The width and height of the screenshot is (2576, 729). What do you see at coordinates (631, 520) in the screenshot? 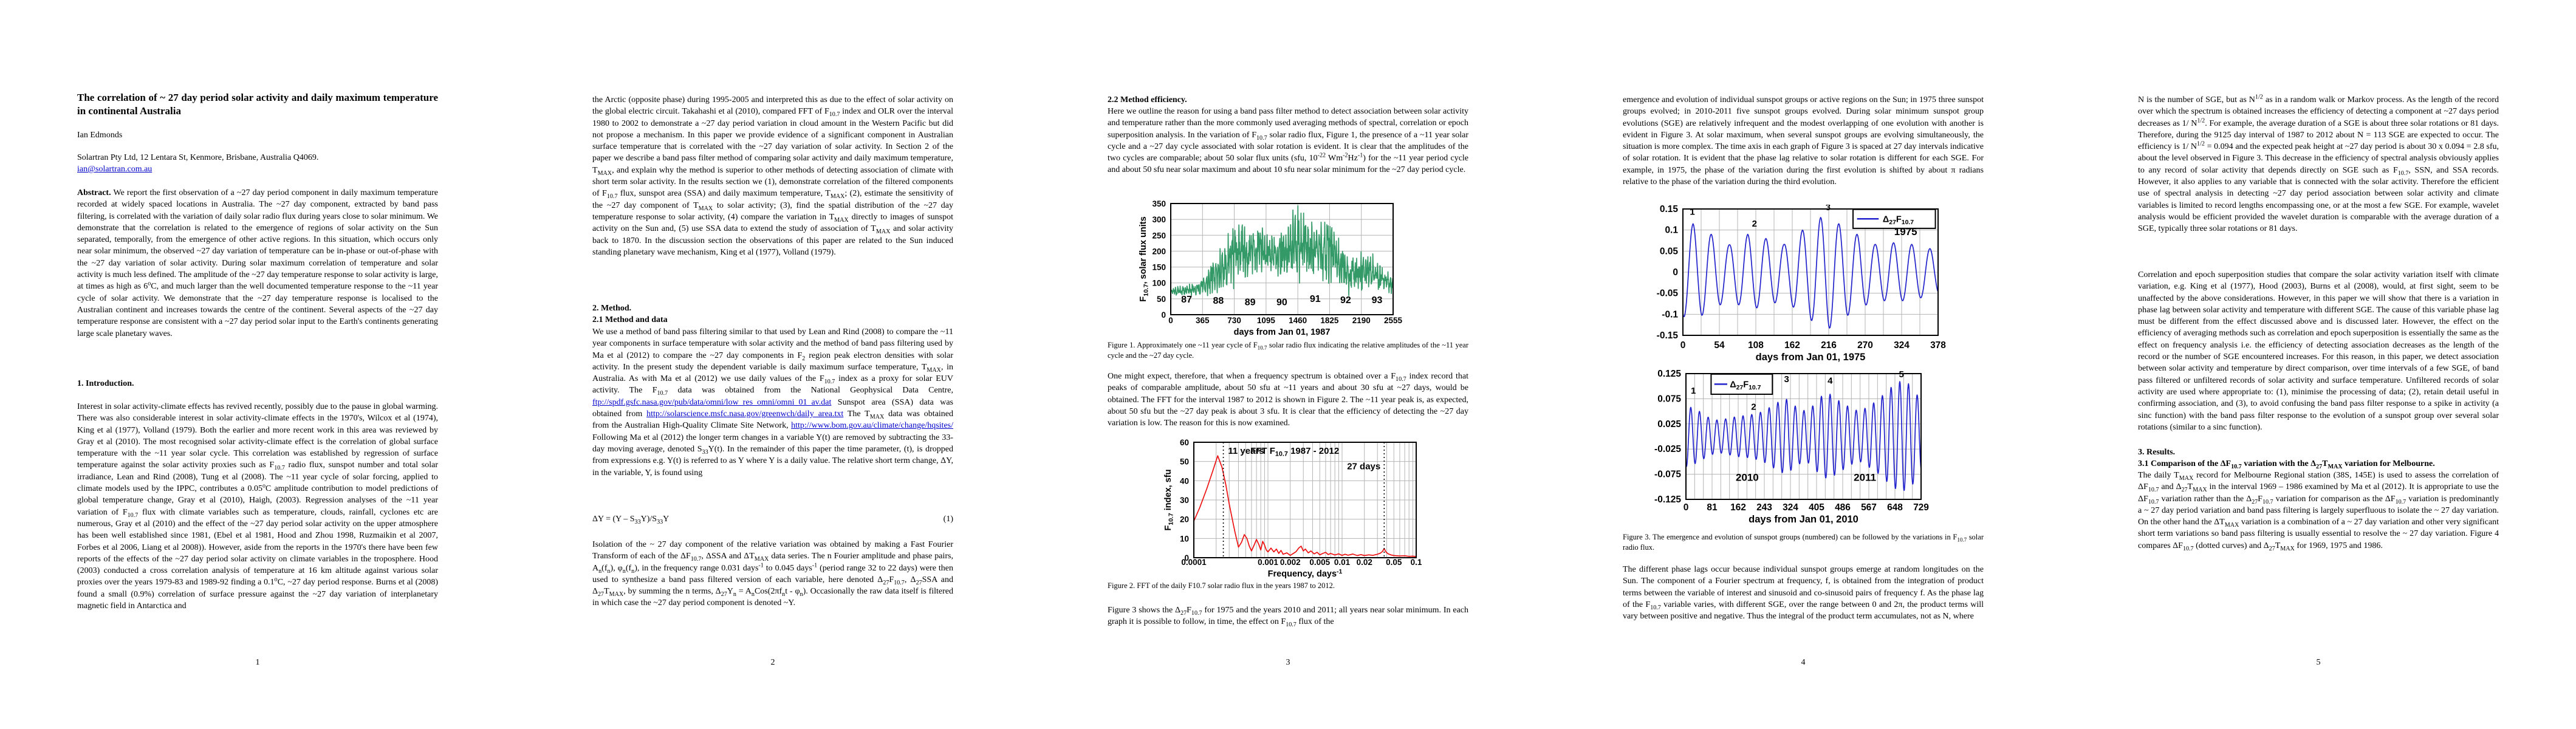
I see `equation-body: ΔY = (Y – S33Y)/S33Y` at bounding box center [631, 520].